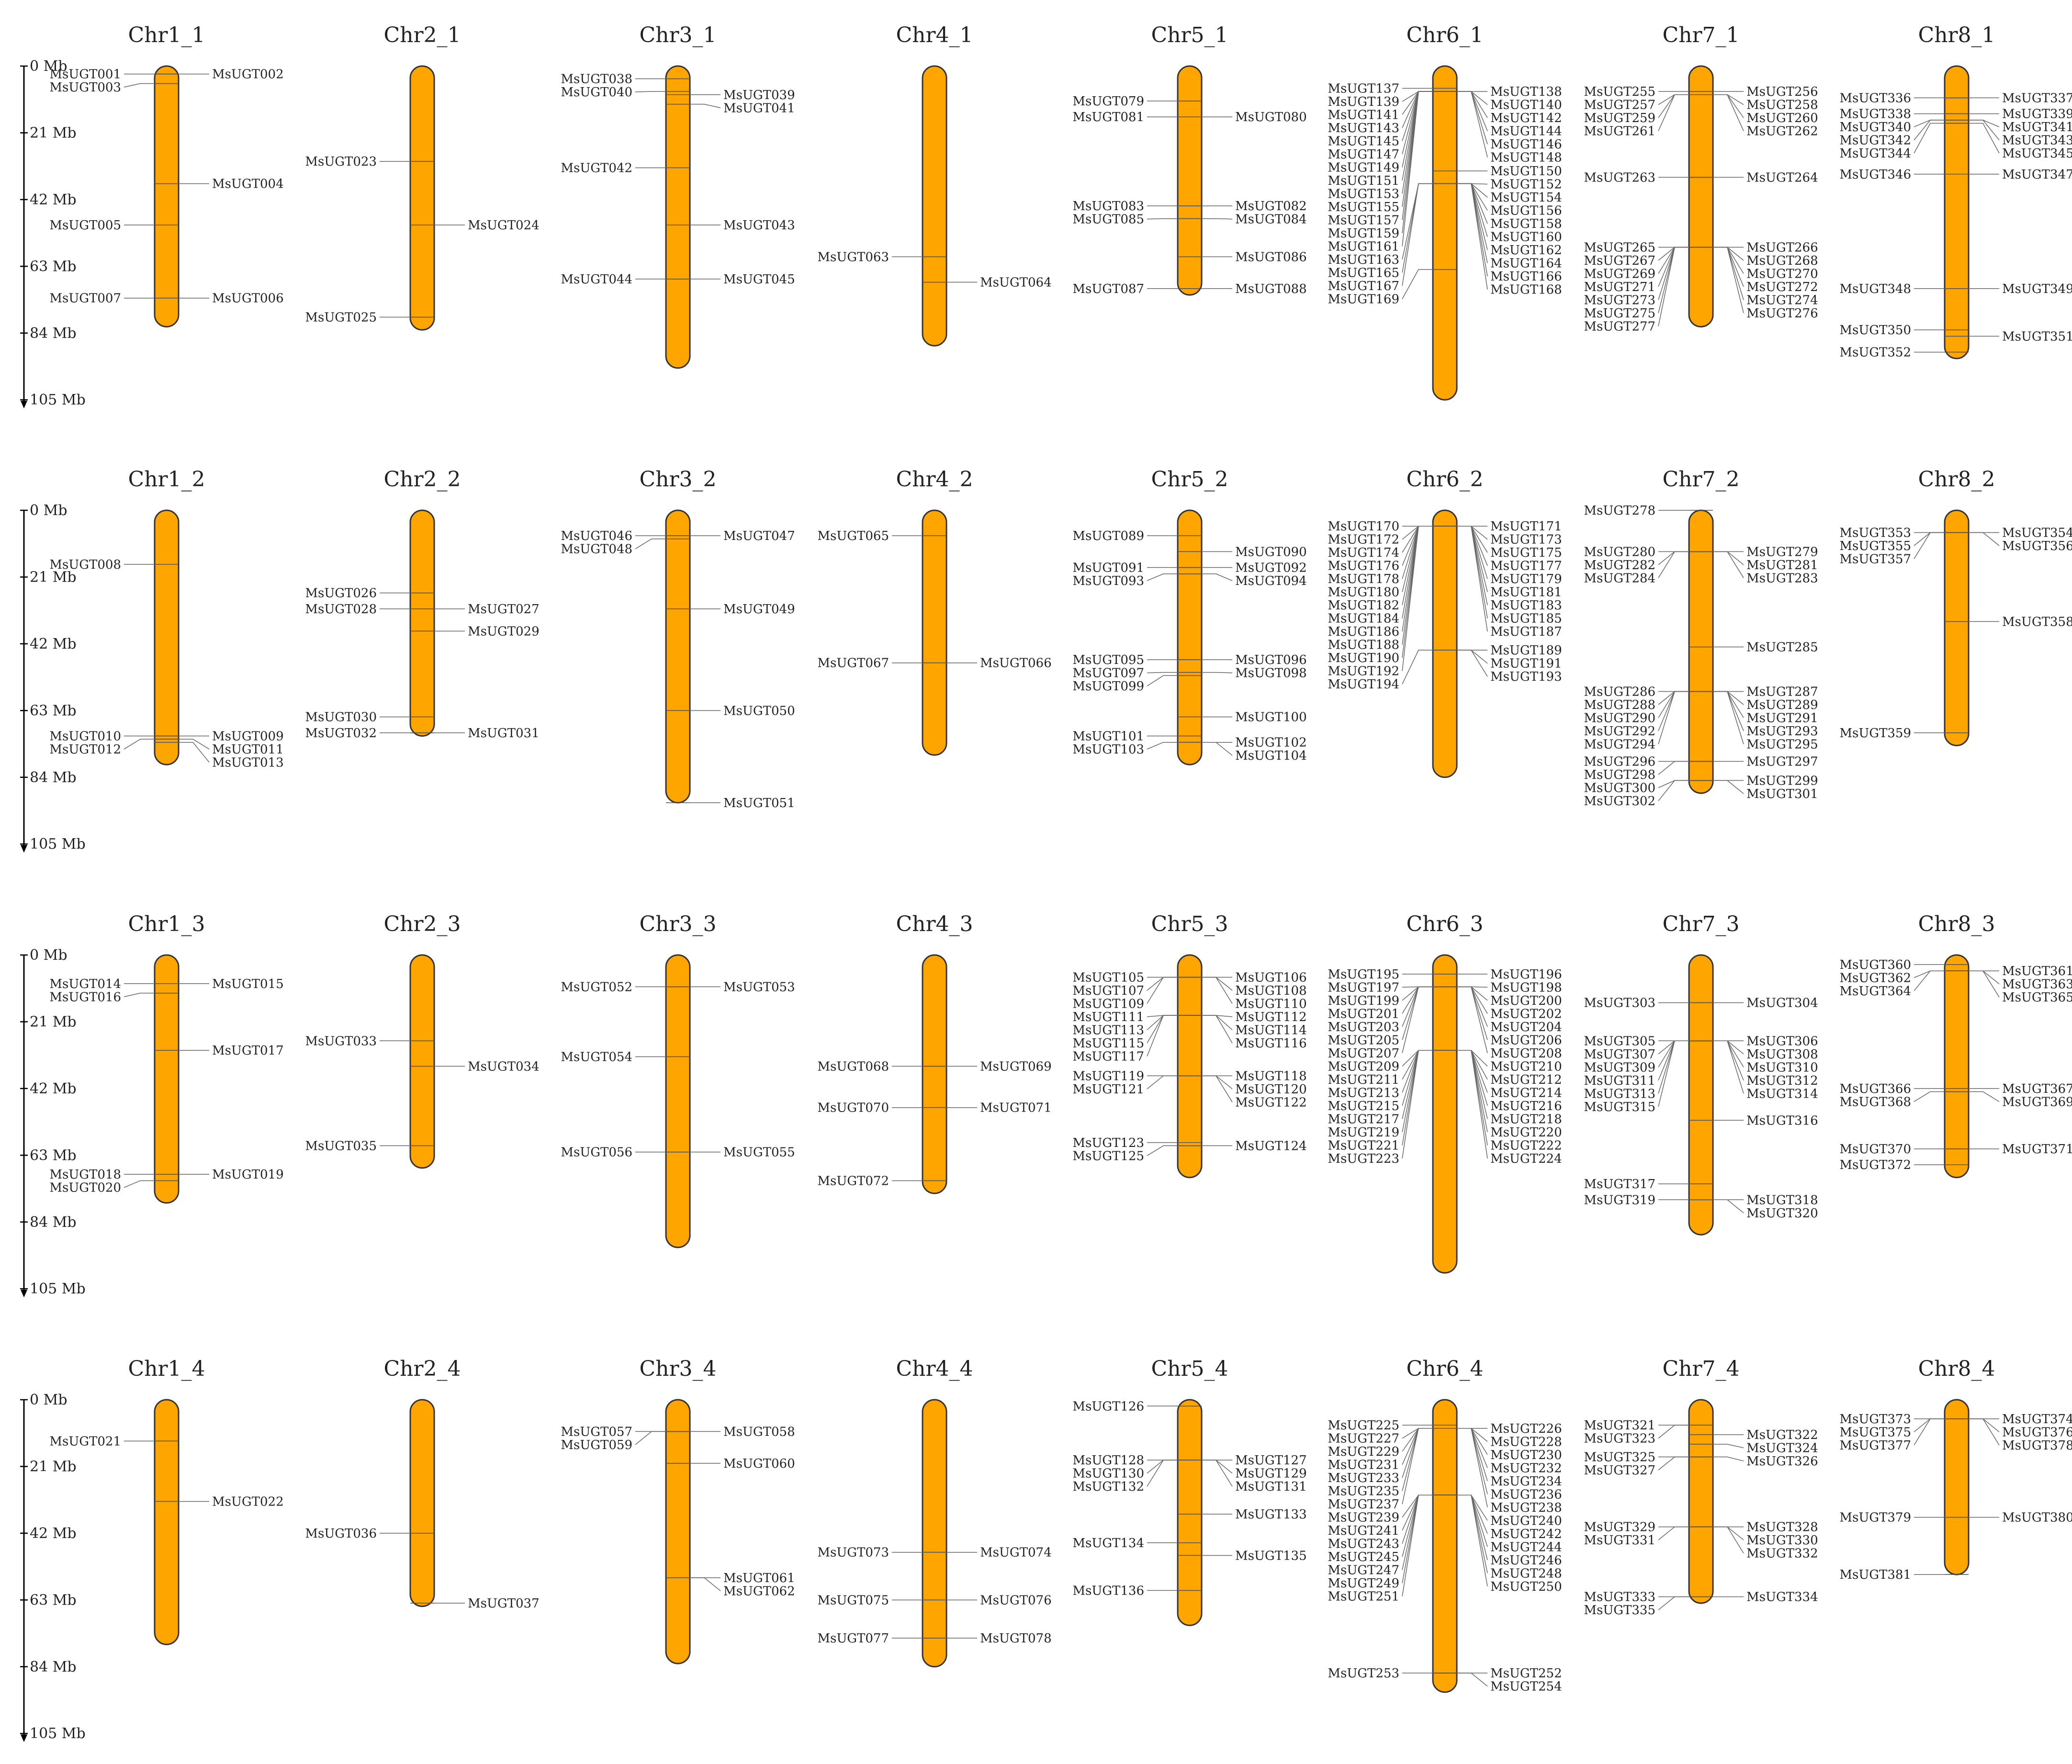  I want to click on gene-label: MsUGT299, so click(1782, 781).